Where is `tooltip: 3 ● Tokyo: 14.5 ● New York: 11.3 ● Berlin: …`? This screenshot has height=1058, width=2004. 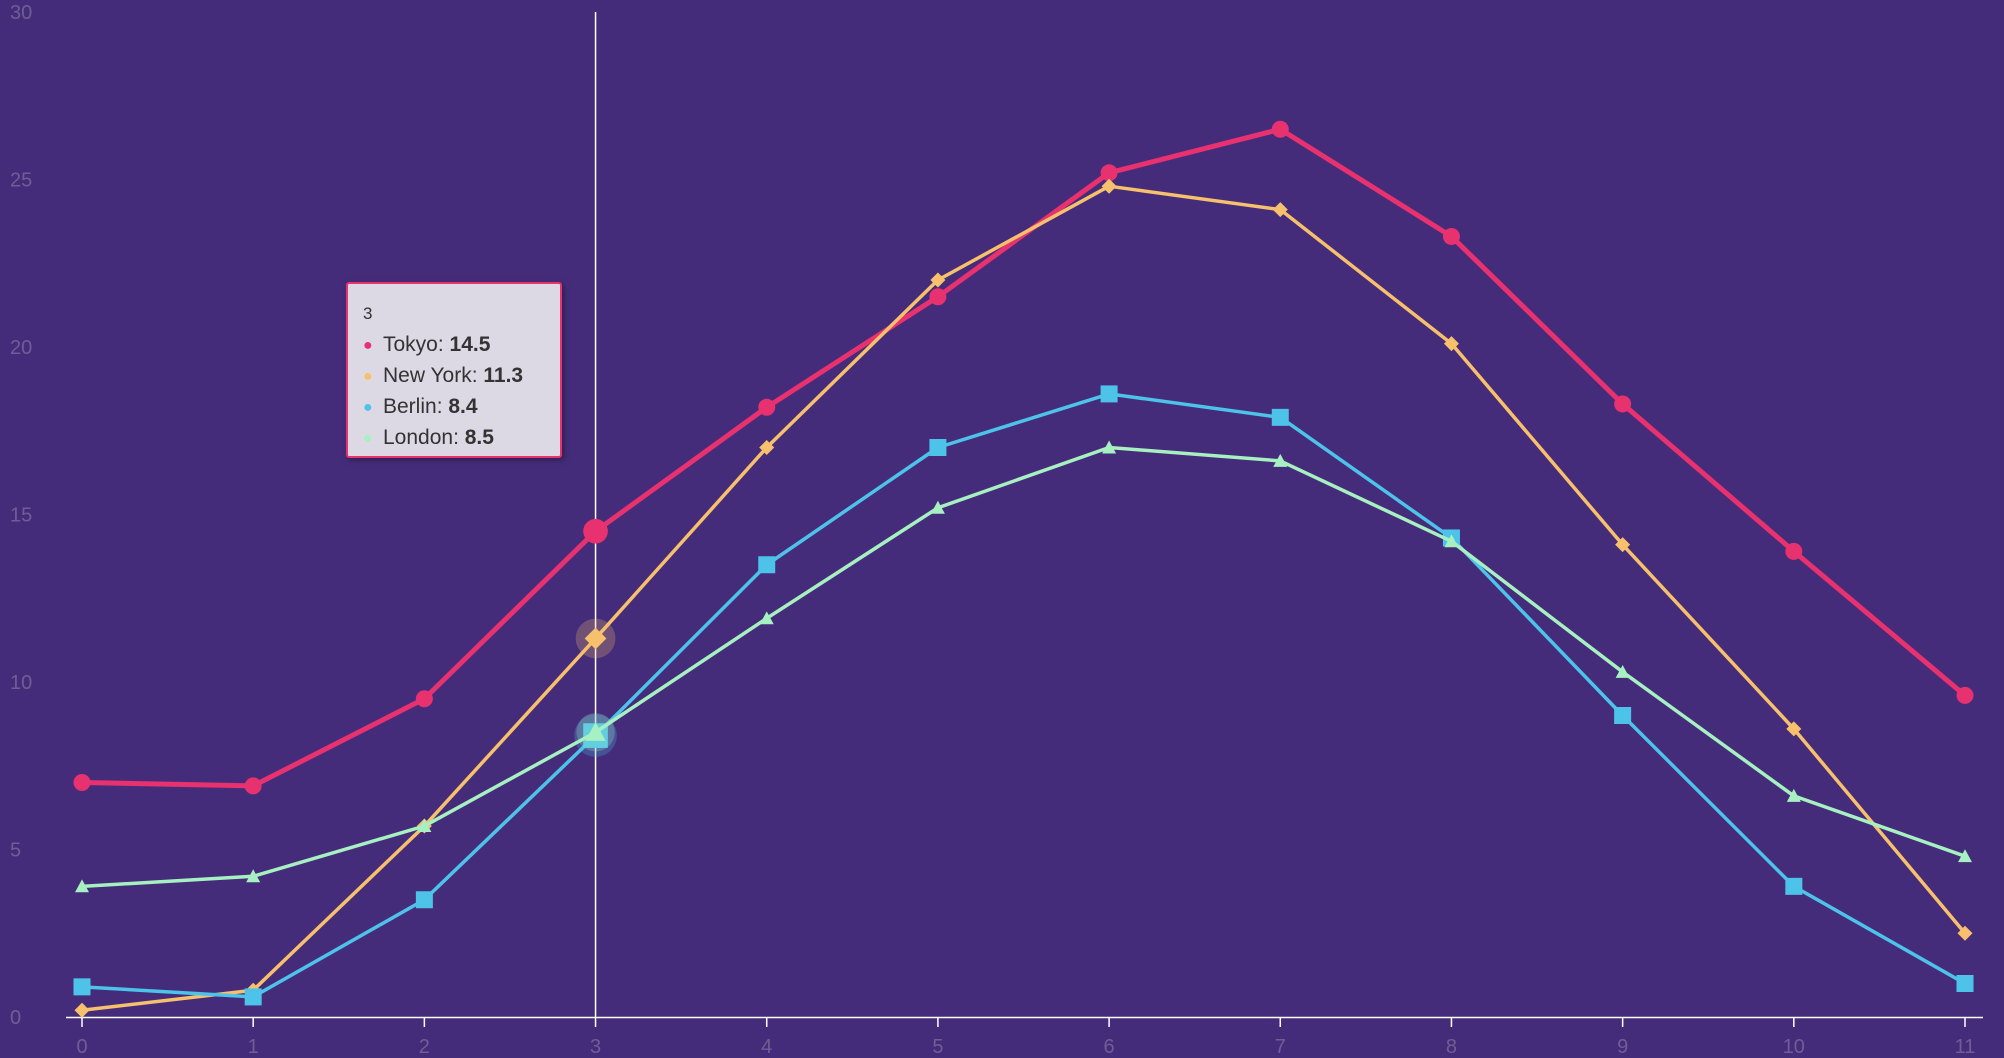 tooltip: 3 ● Tokyo: 14.5 ● New York: 11.3 ● Berlin: … is located at coordinates (454, 370).